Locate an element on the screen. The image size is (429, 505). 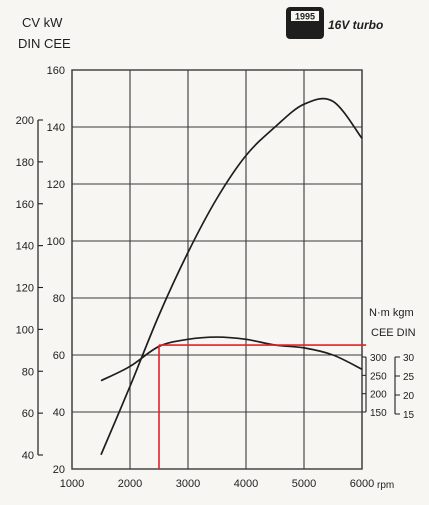
year-box is located at coordinates (305, 16).